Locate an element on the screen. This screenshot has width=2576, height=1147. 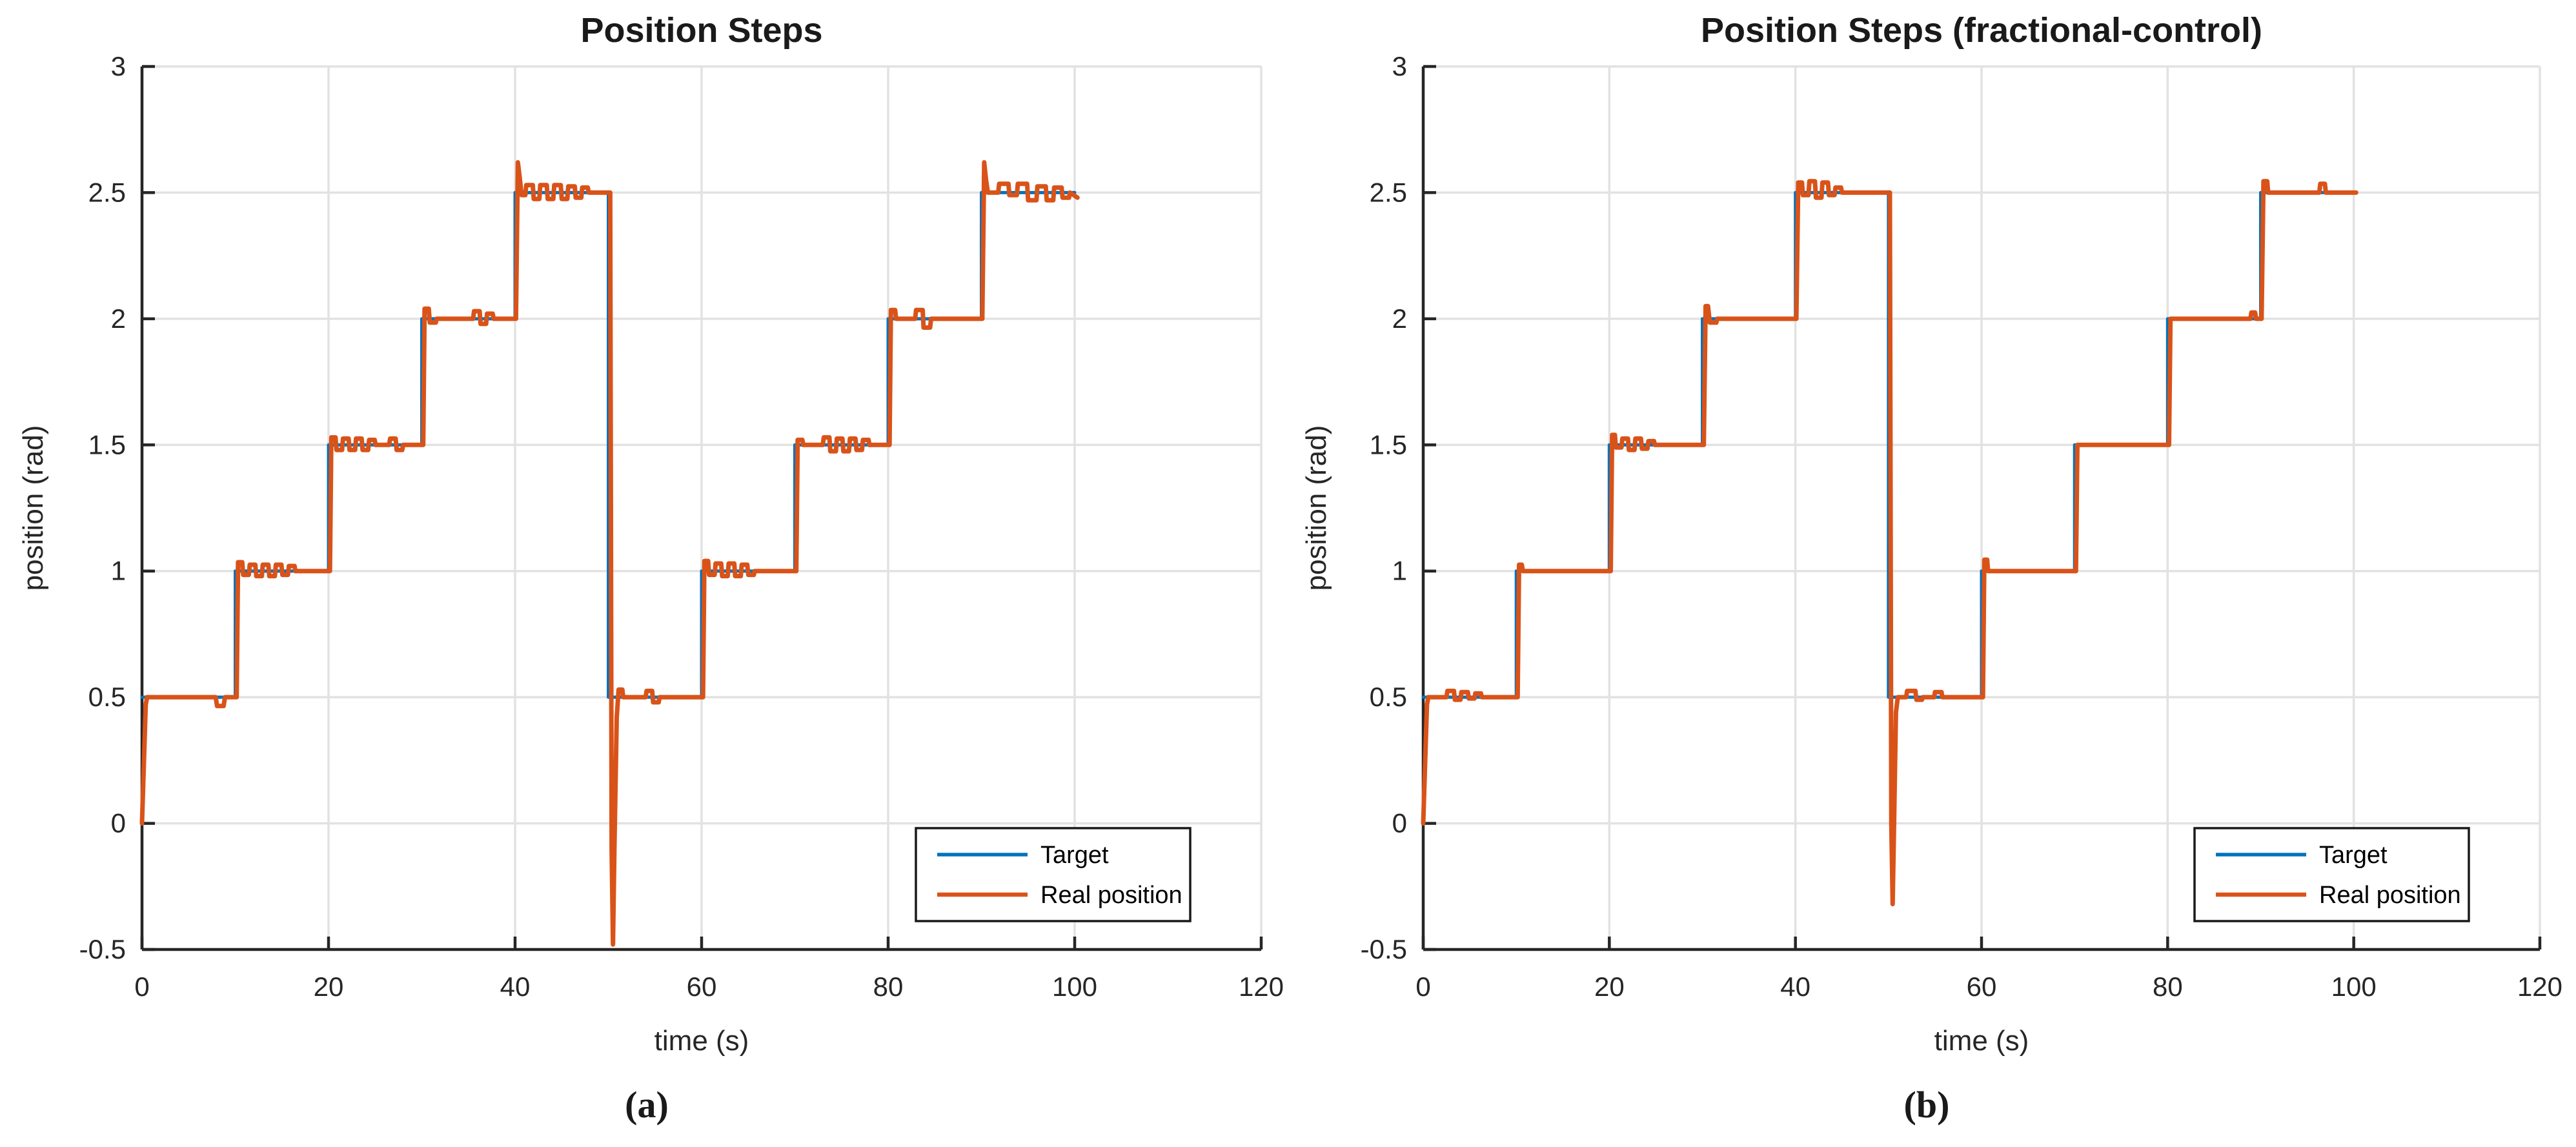
plot-b-xlabel: time (s) is located at coordinates (1981, 1041).